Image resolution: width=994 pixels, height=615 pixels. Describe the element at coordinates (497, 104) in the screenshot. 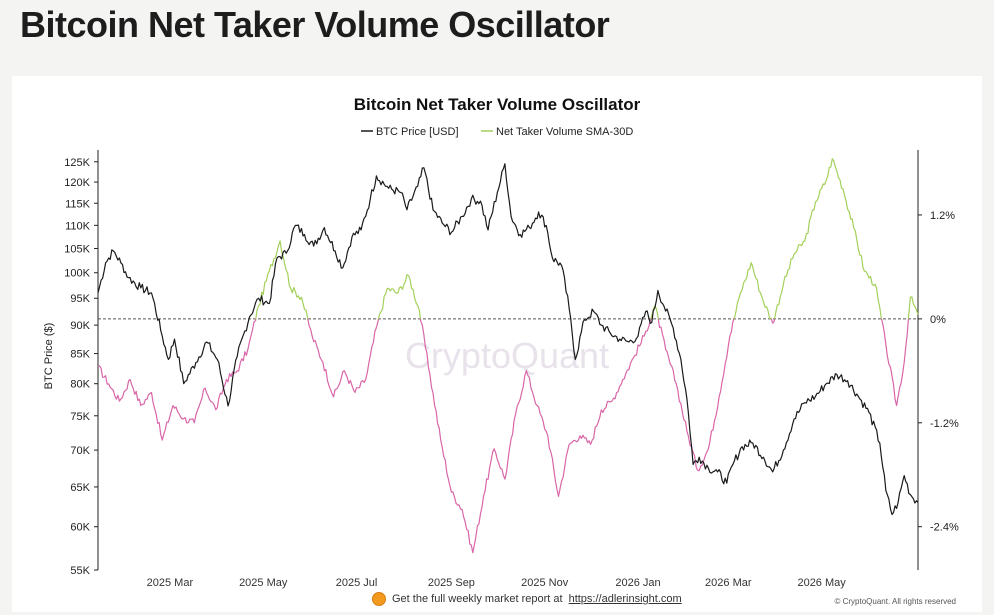

I see `chart-title: Bitcoin Net Taker Volume Oscillator` at that location.